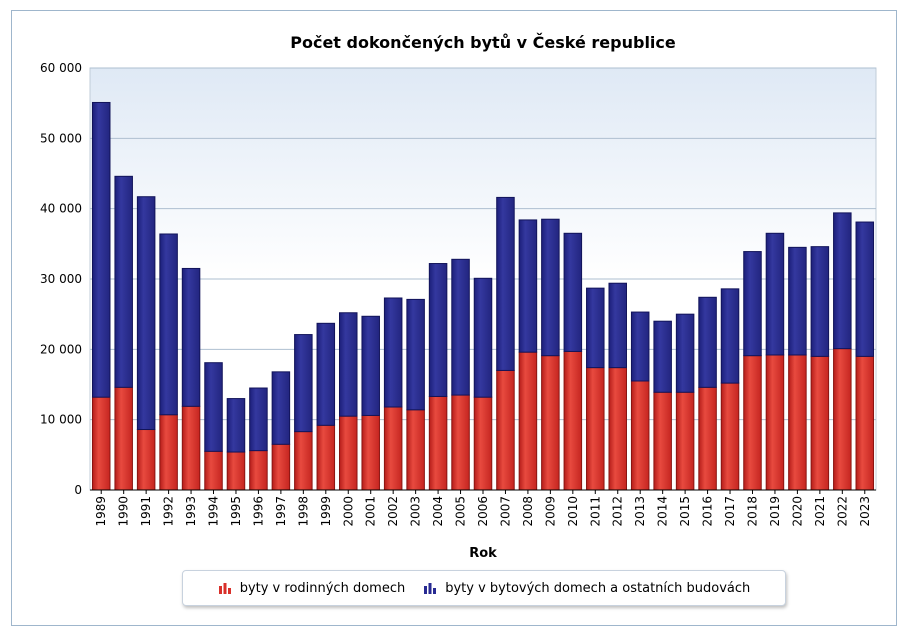  Describe the element at coordinates (550, 511) in the screenshot. I see `x-tick-label: 2009` at that location.